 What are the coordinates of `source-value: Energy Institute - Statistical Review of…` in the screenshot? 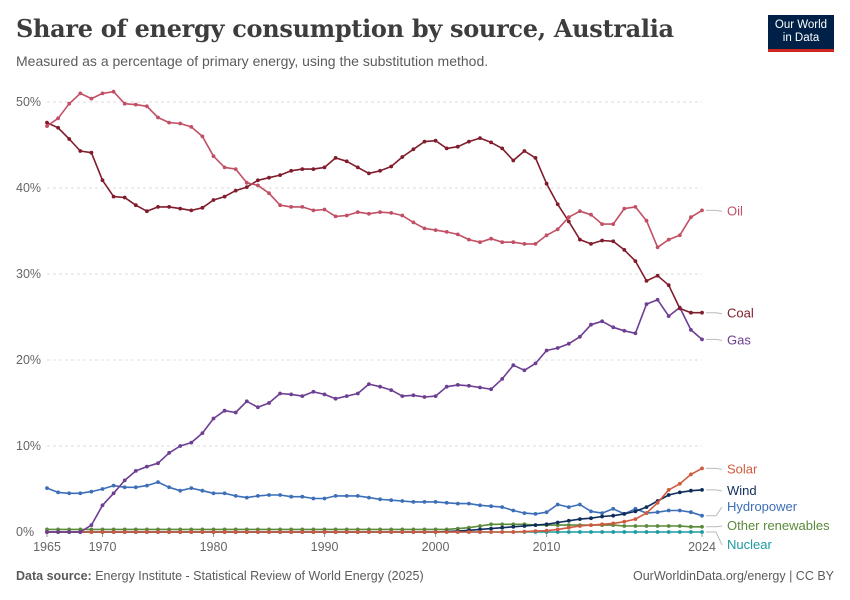 It's located at (259, 576).